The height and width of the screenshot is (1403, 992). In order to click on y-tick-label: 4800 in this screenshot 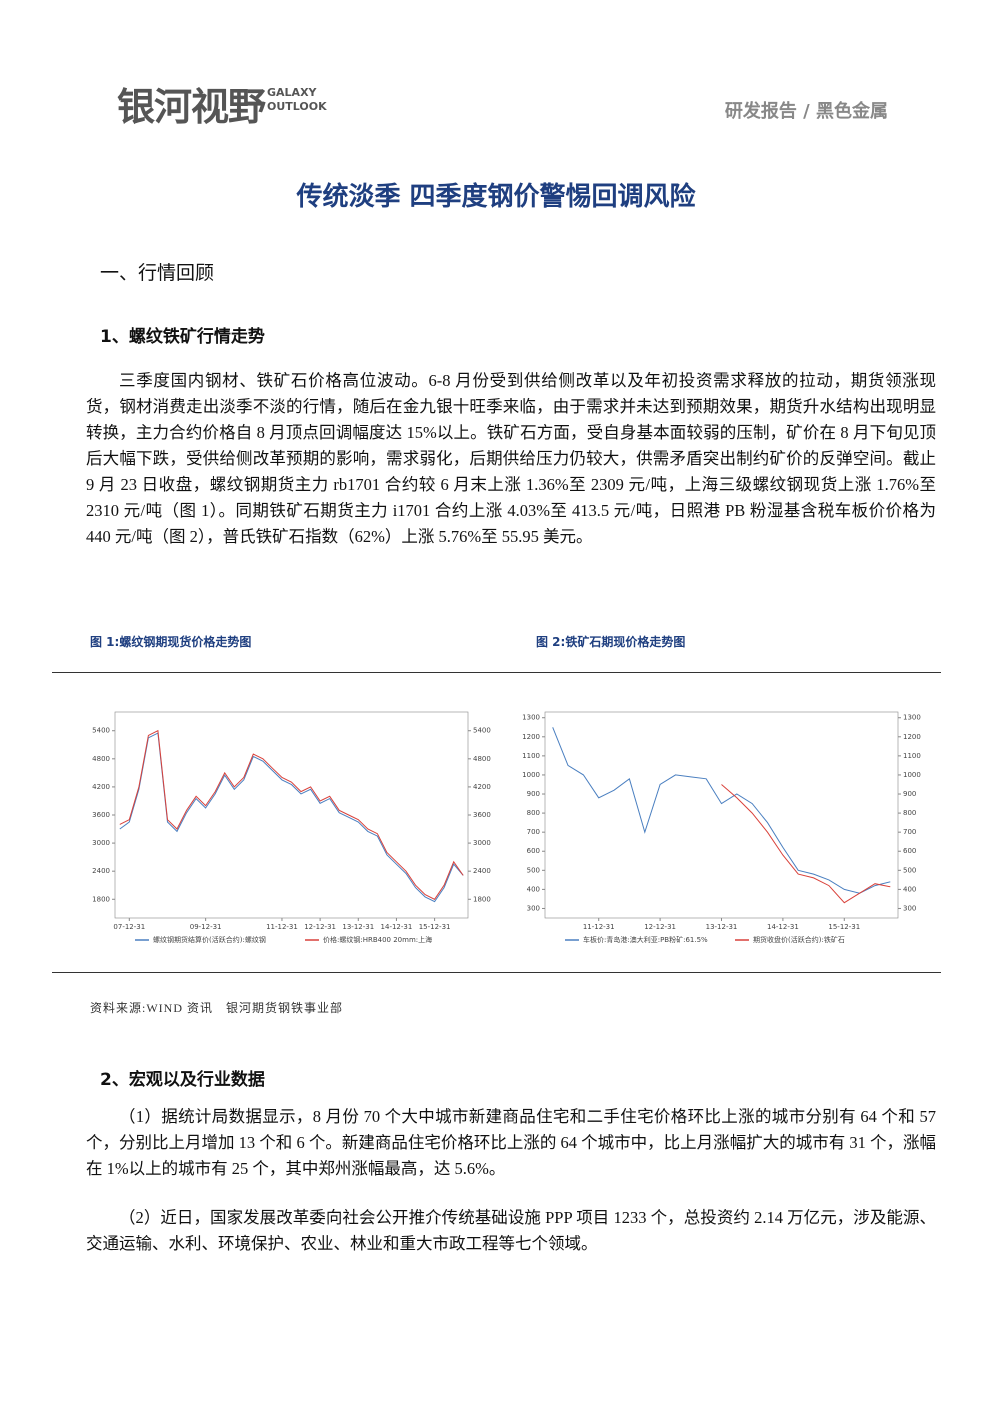, I will do `click(101, 759)`.